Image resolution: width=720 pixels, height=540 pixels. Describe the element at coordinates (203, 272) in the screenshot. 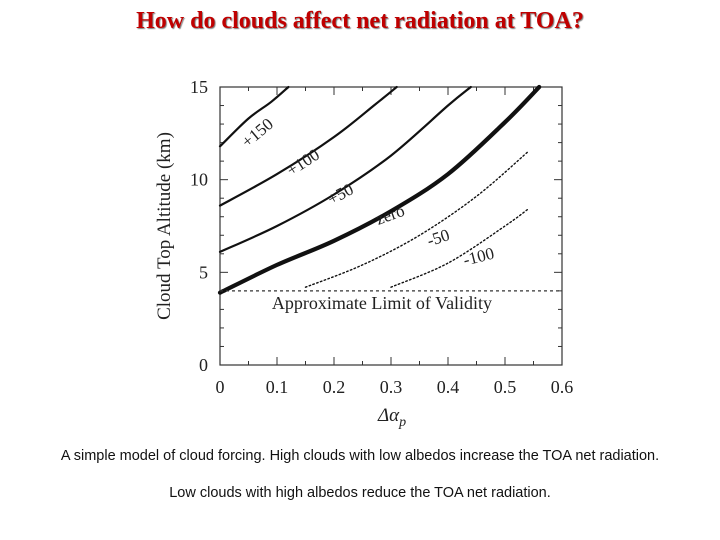

I see `y-tick-label: 5` at that location.